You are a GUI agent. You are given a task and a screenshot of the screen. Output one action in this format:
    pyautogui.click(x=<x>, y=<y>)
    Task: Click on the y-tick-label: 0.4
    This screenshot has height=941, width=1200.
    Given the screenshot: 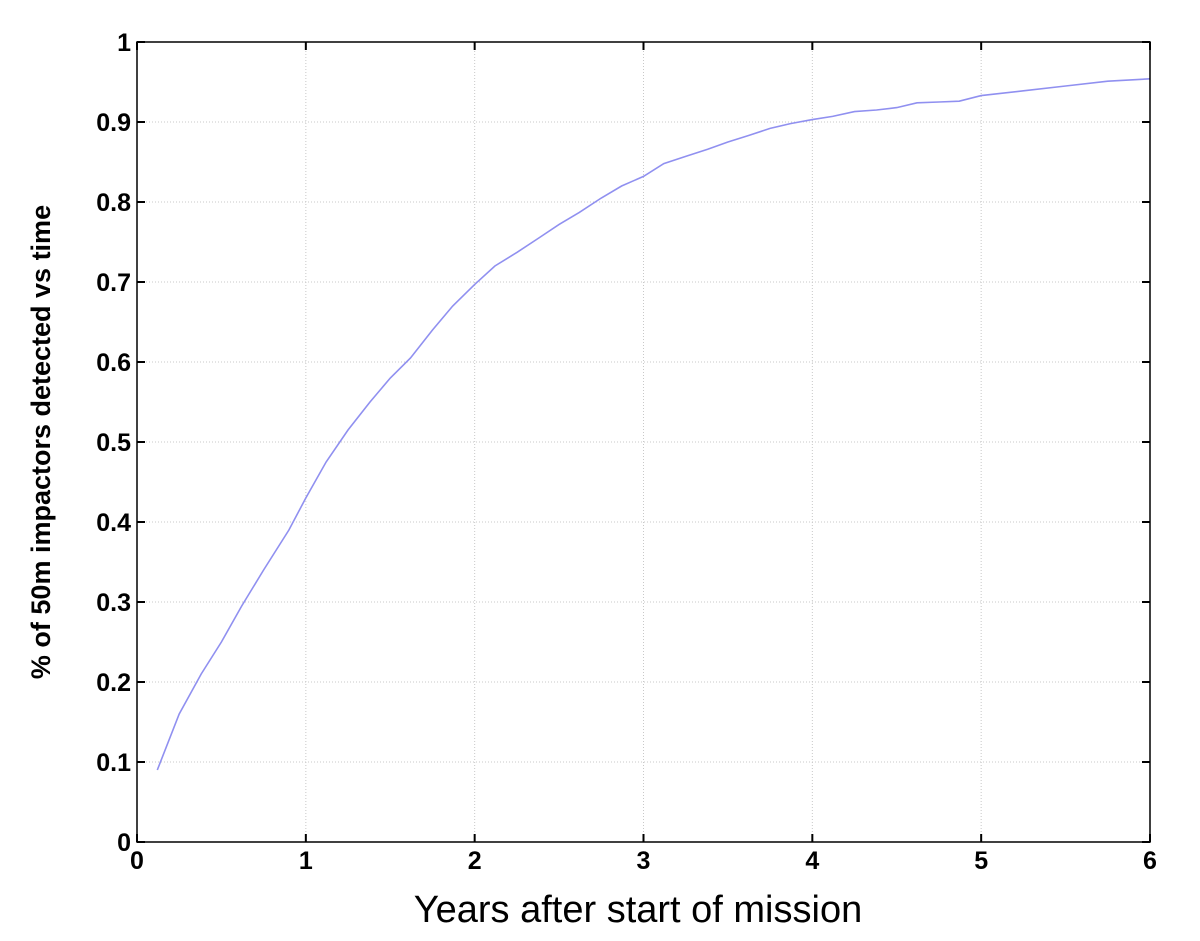 What is the action you would take?
    pyautogui.click(x=113, y=523)
    